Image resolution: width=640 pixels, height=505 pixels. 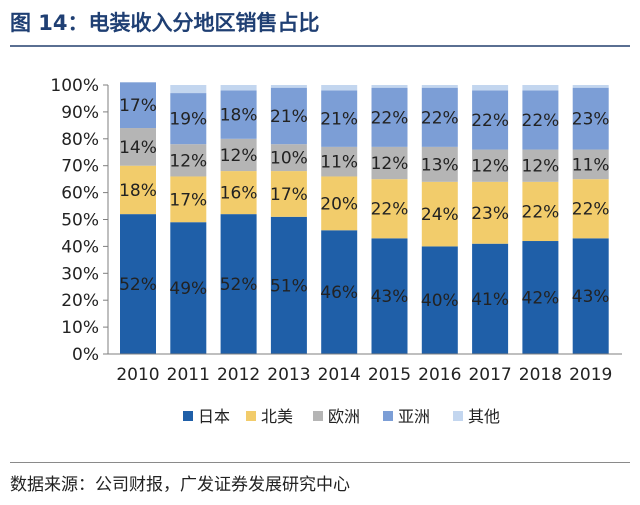 What do you see at coordinates (80, 113) in the screenshot?
I see `y-tick-label: 90%` at bounding box center [80, 113].